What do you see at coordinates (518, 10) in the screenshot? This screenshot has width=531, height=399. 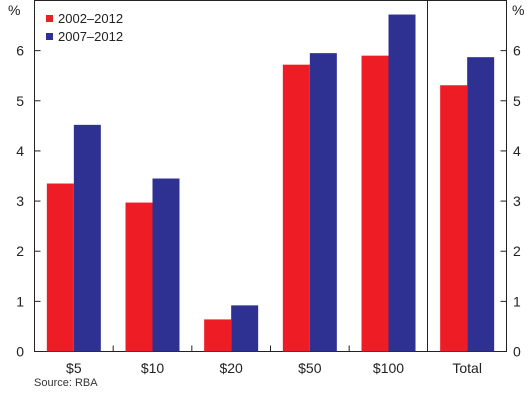 I see `y-unit-right: %` at bounding box center [518, 10].